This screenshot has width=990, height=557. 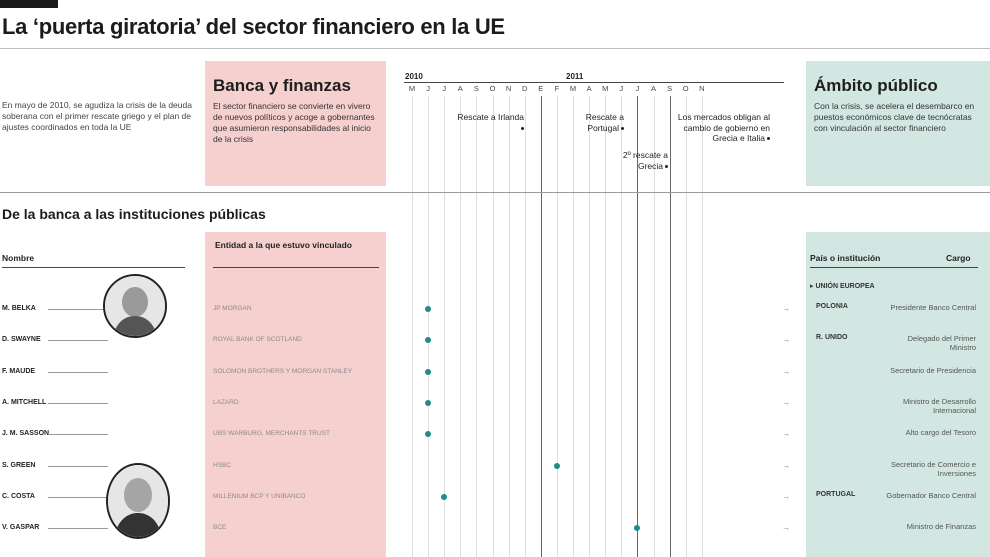 What do you see at coordinates (941, 527) in the screenshot?
I see `person-cargo: Ministro de Finanzas` at bounding box center [941, 527].